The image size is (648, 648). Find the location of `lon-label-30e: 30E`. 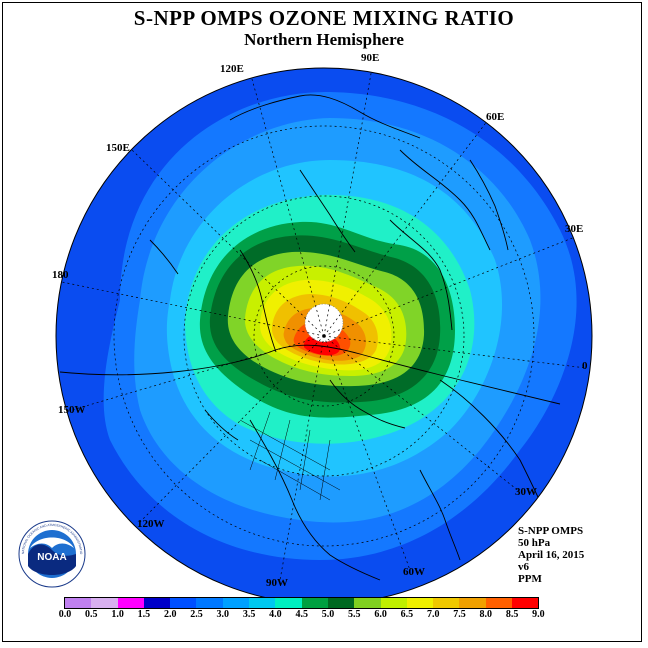

lon-label-30e: 30E is located at coordinates (574, 229).